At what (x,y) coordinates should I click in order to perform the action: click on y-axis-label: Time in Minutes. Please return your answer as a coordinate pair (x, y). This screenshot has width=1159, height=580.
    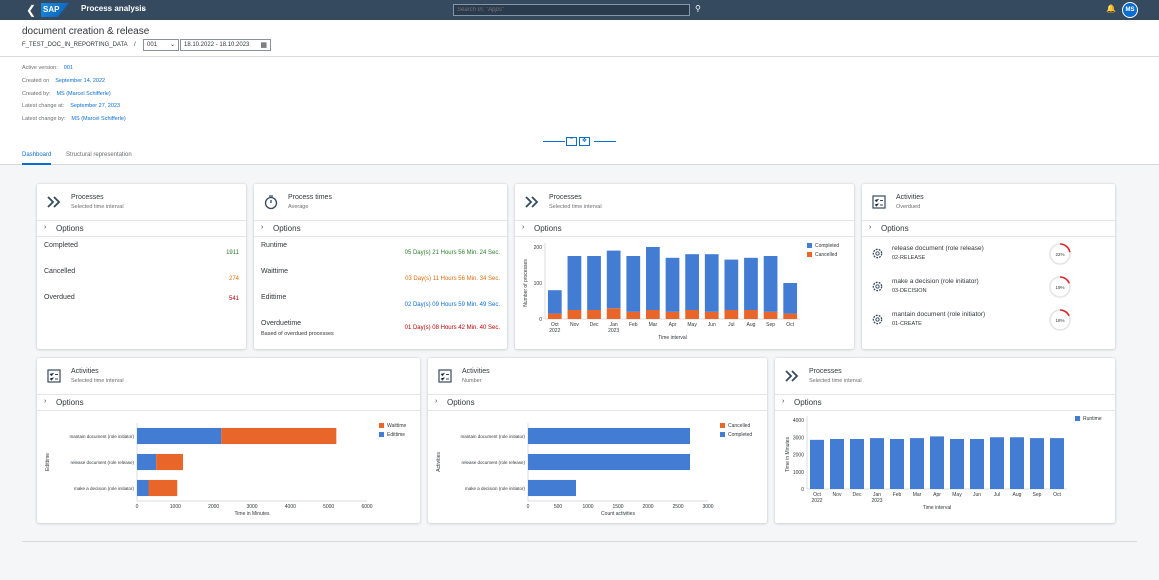
    Looking at the image, I should click on (788, 454).